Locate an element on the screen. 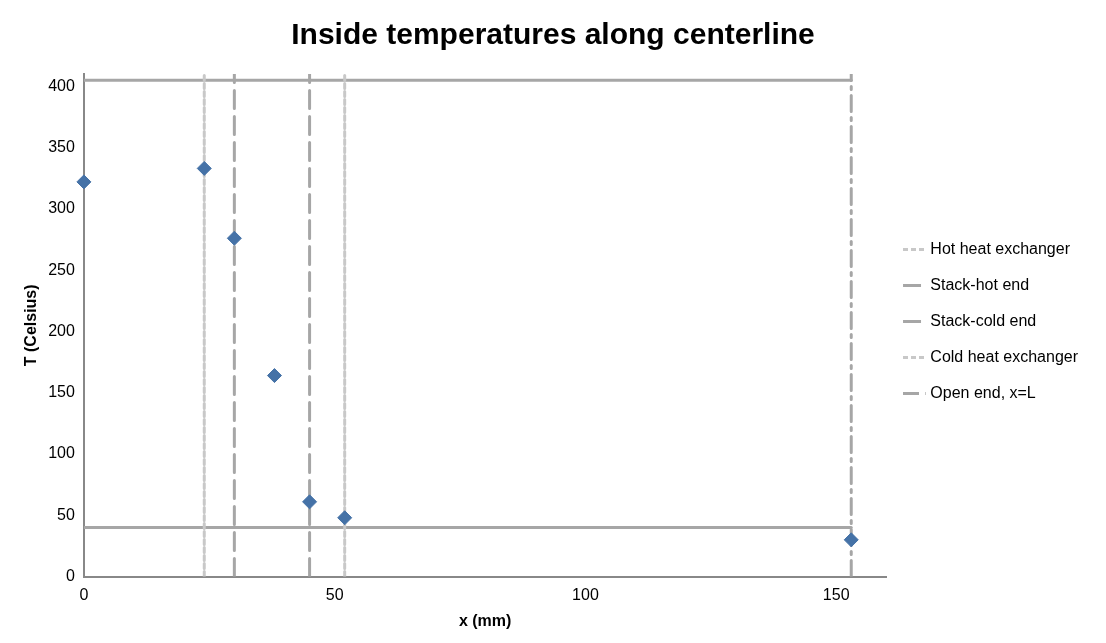 The height and width of the screenshot is (643, 1106). y-tick-label: 400 is located at coordinates (61, 85).